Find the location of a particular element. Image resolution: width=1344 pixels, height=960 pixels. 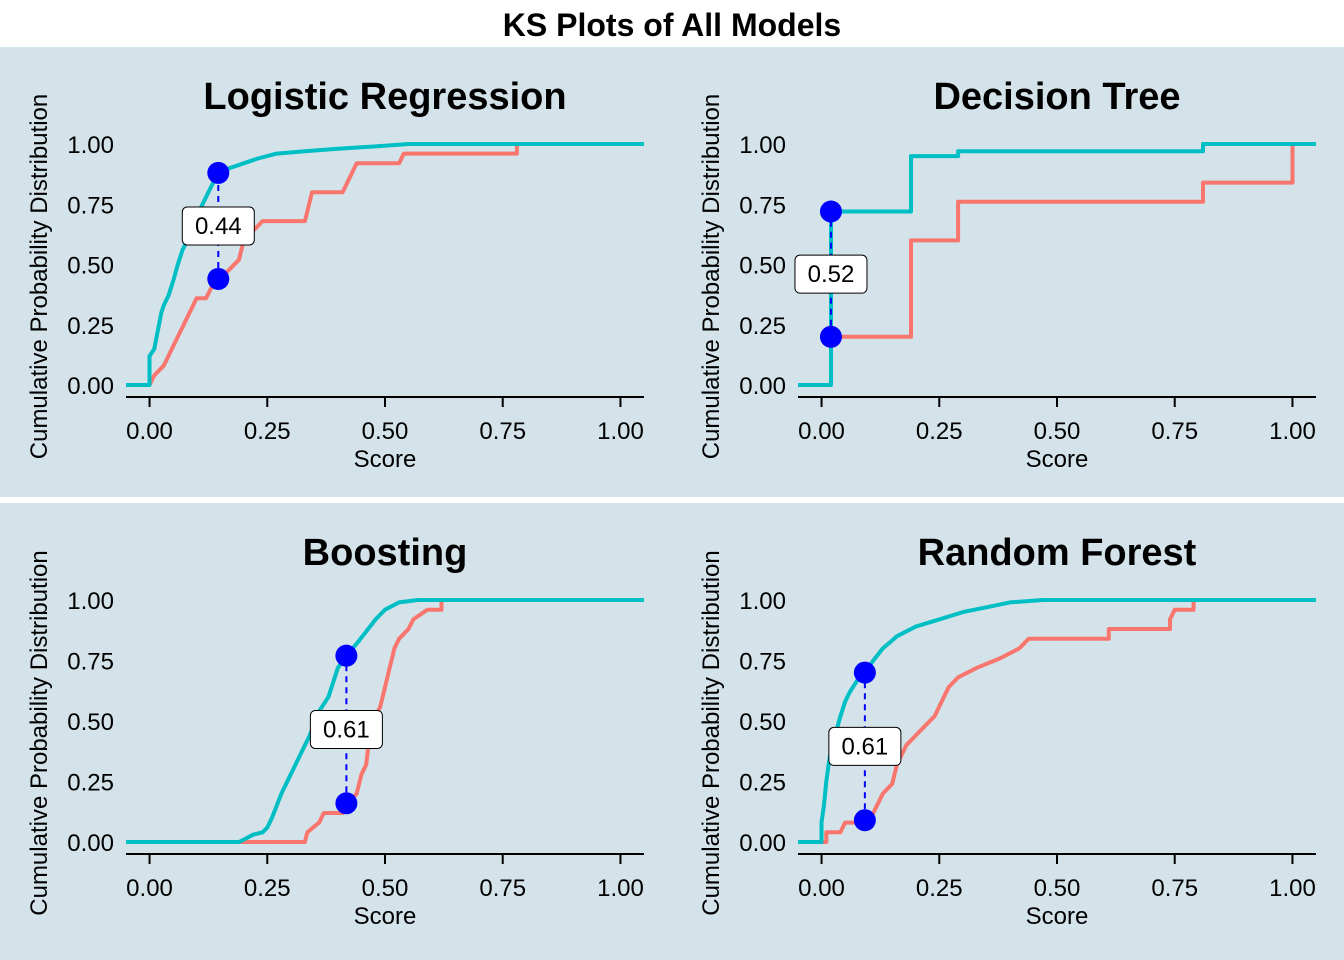

panel-title: Boosting is located at coordinates (385, 553).